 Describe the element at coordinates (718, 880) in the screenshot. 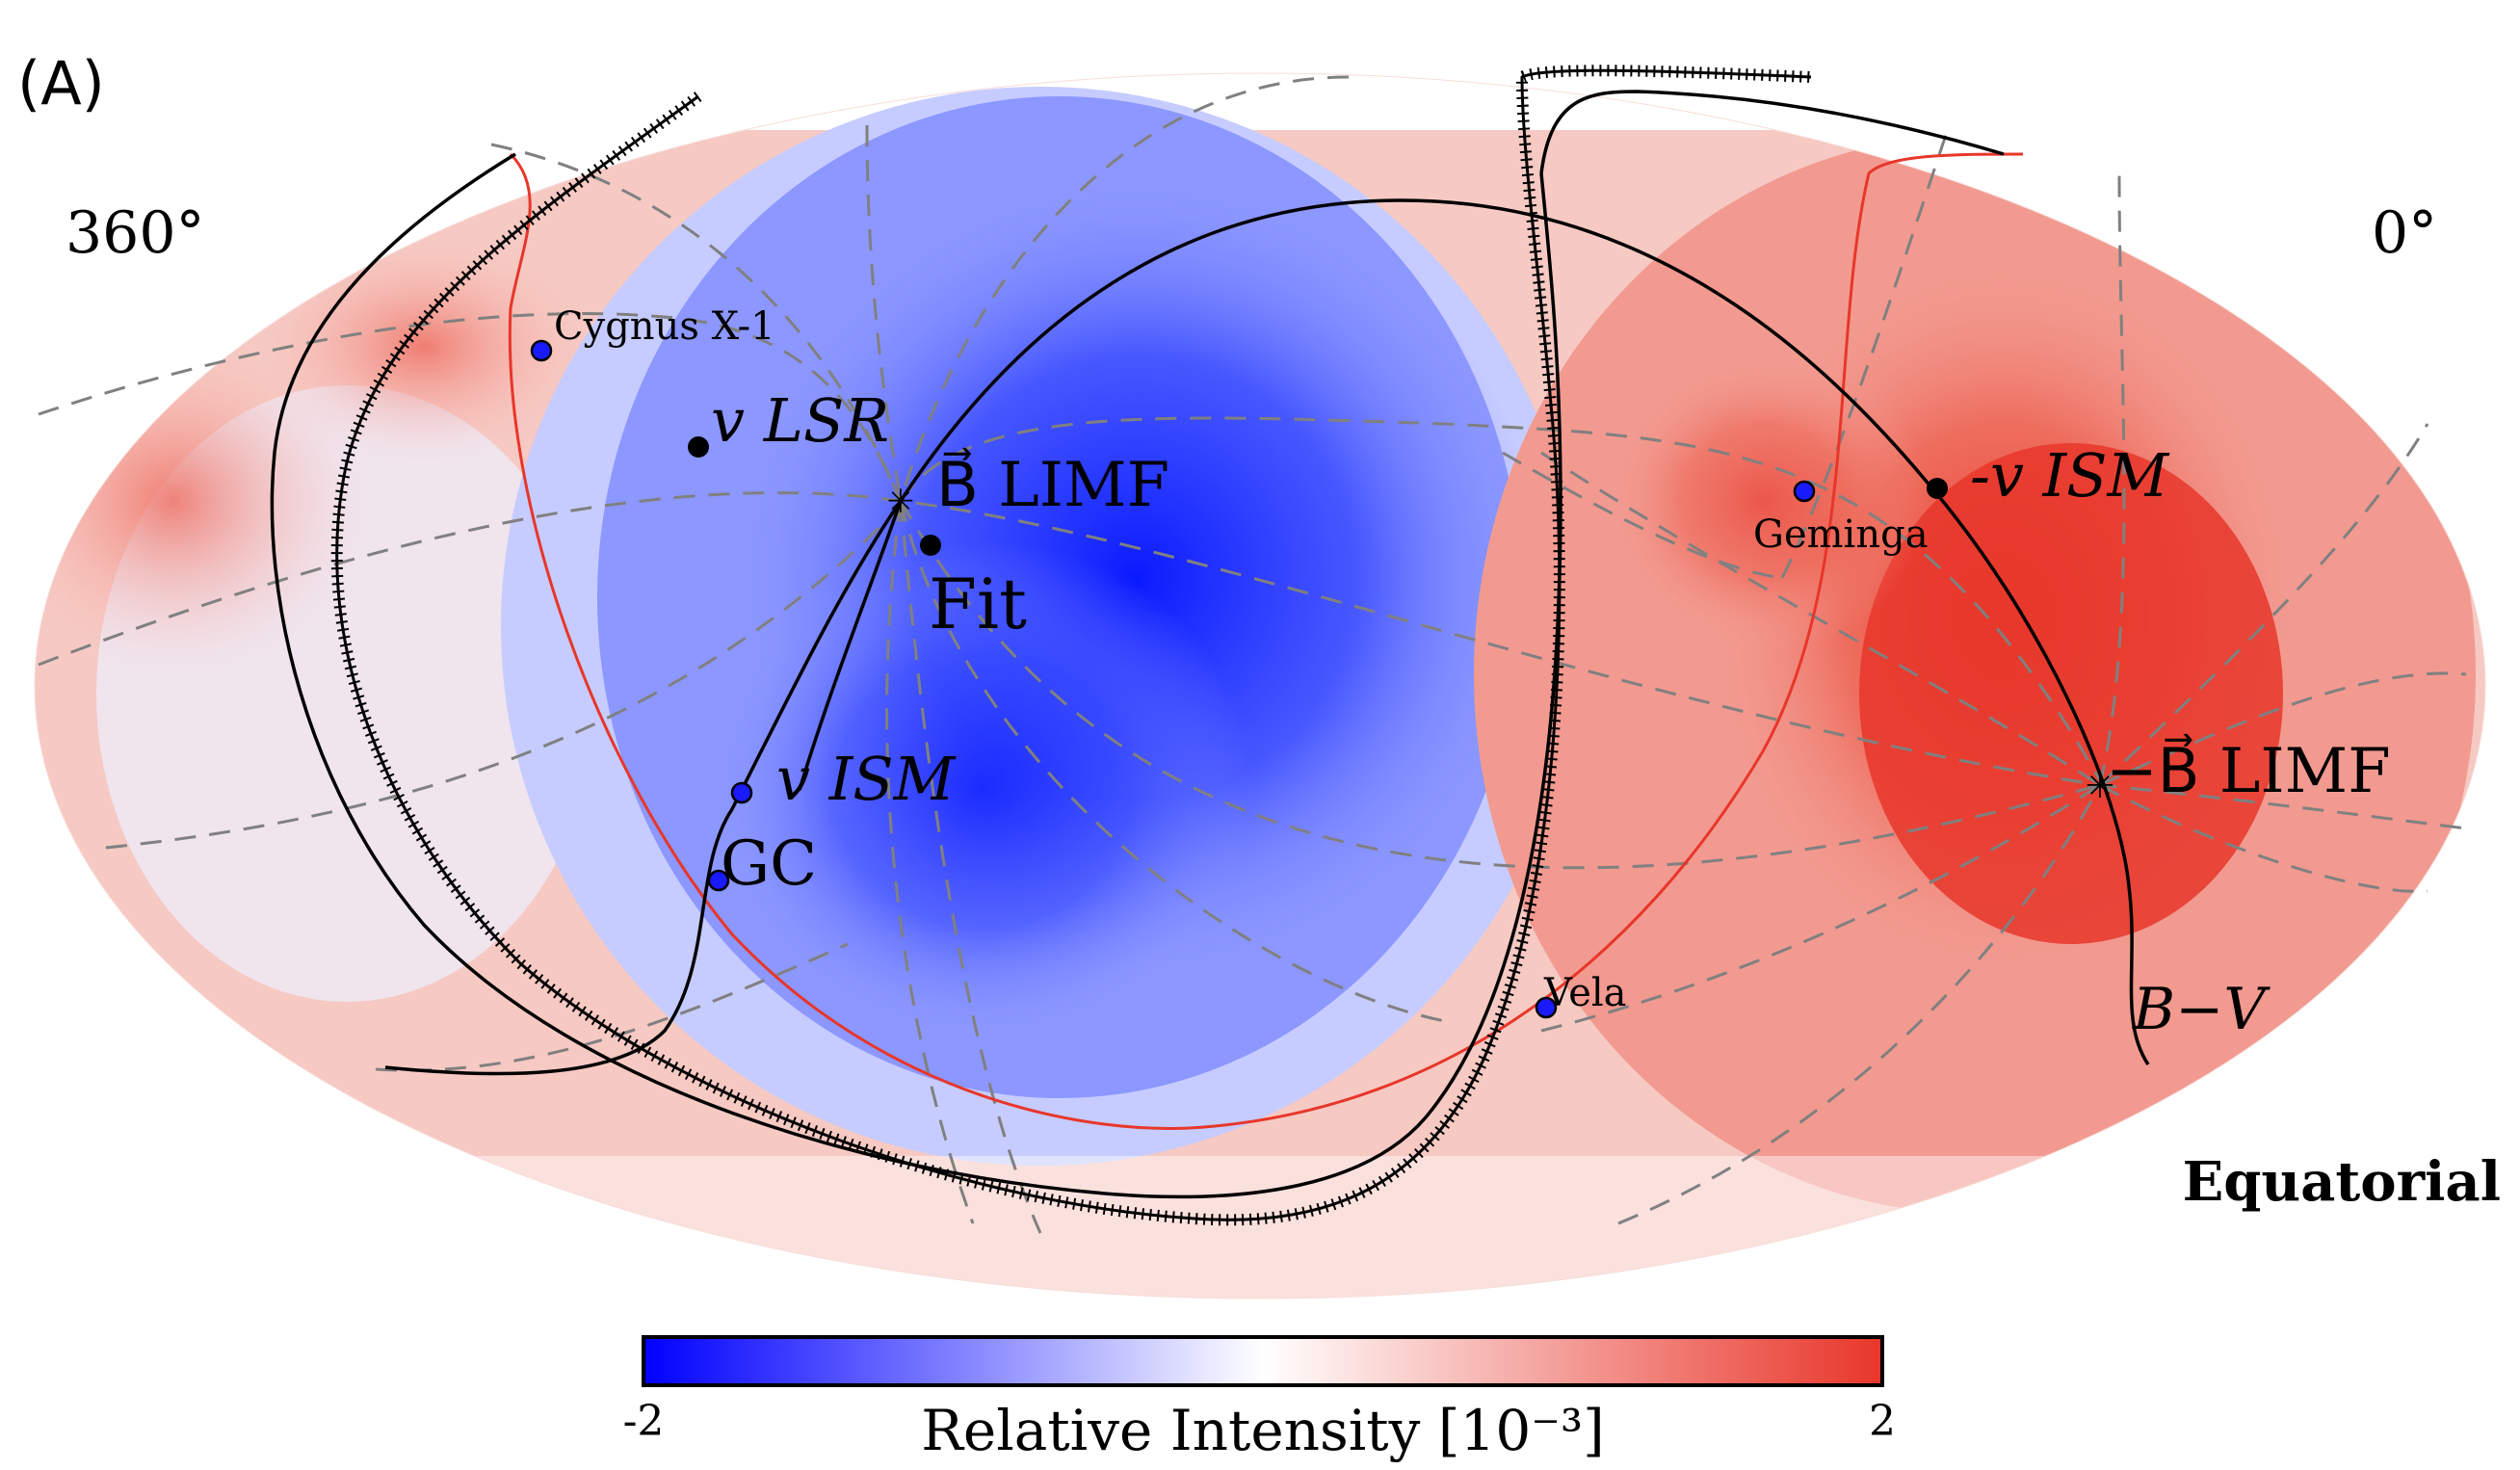

I see `gc-marker` at that location.